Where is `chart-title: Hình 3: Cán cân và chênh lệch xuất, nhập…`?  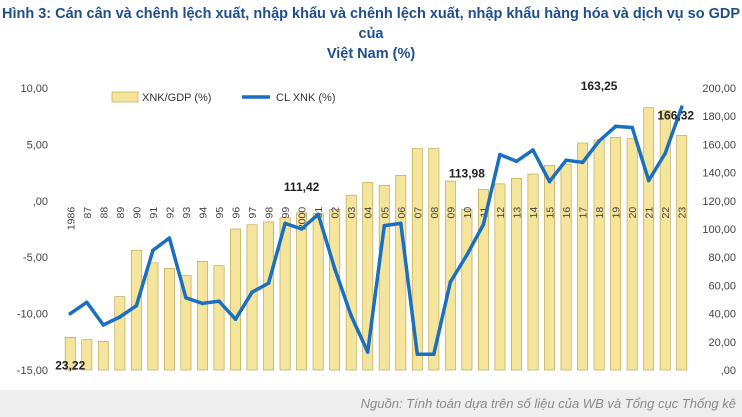 chart-title: Hình 3: Cán cân và chênh lệch xuất, nhập… is located at coordinates (371, 34).